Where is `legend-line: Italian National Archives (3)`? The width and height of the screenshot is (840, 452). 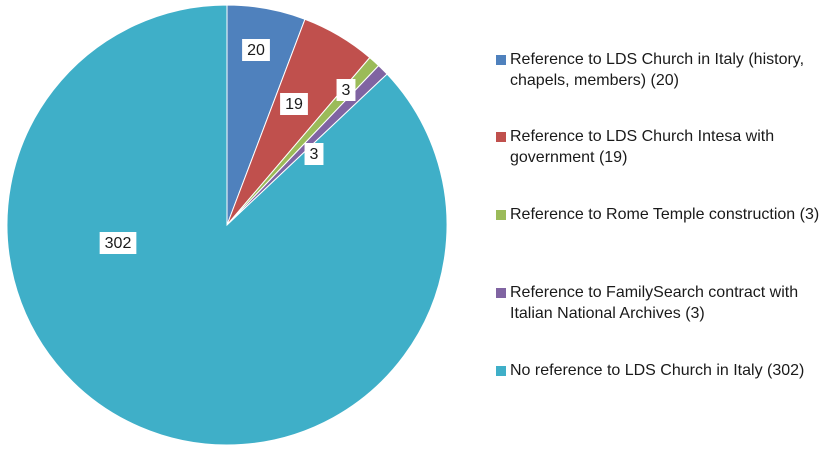
legend-line: Italian National Archives (3) is located at coordinates (607, 313).